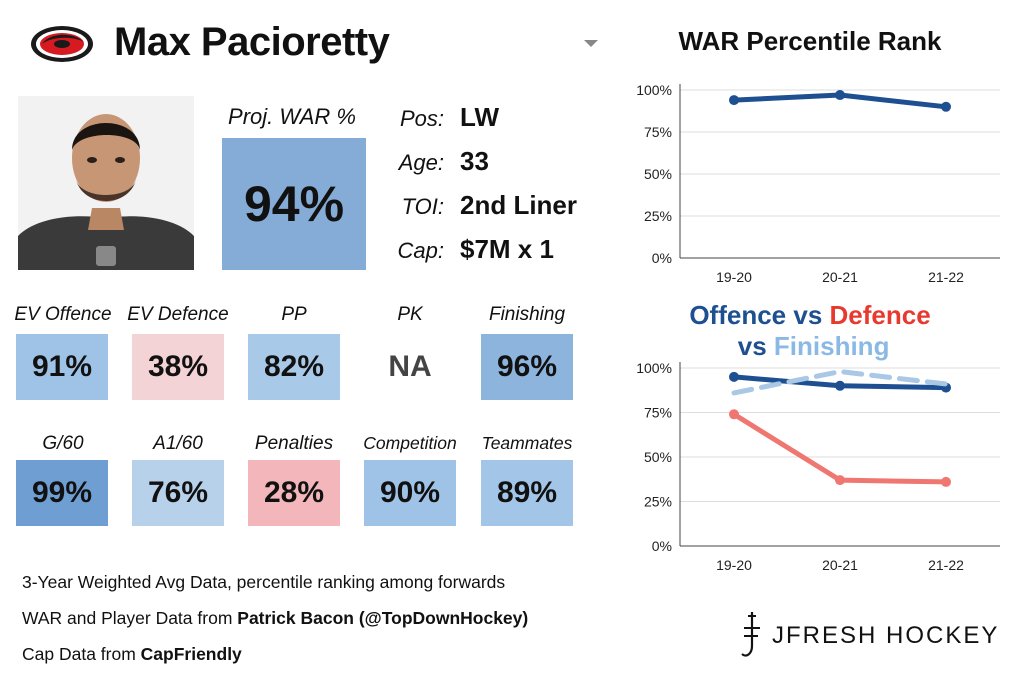 Image resolution: width=1024 pixels, height=687 pixels. I want to click on stat-box-a160: 76%, so click(178, 493).